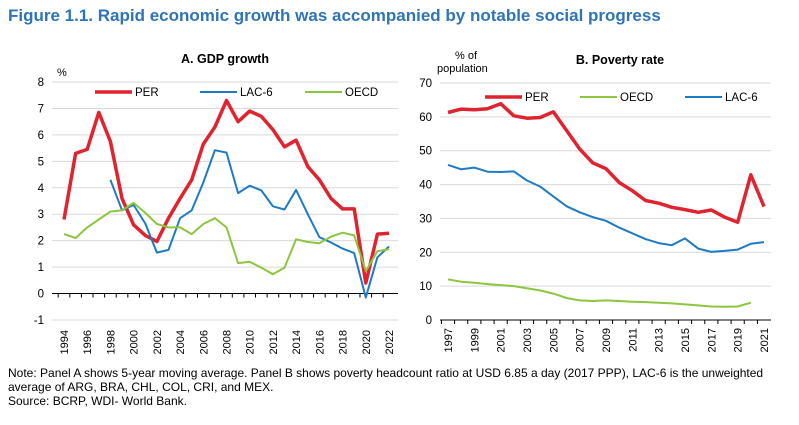 Image resolution: width=799 pixels, height=425 pixels. Describe the element at coordinates (62, 73) in the screenshot. I see `y-axis-label: %` at that location.